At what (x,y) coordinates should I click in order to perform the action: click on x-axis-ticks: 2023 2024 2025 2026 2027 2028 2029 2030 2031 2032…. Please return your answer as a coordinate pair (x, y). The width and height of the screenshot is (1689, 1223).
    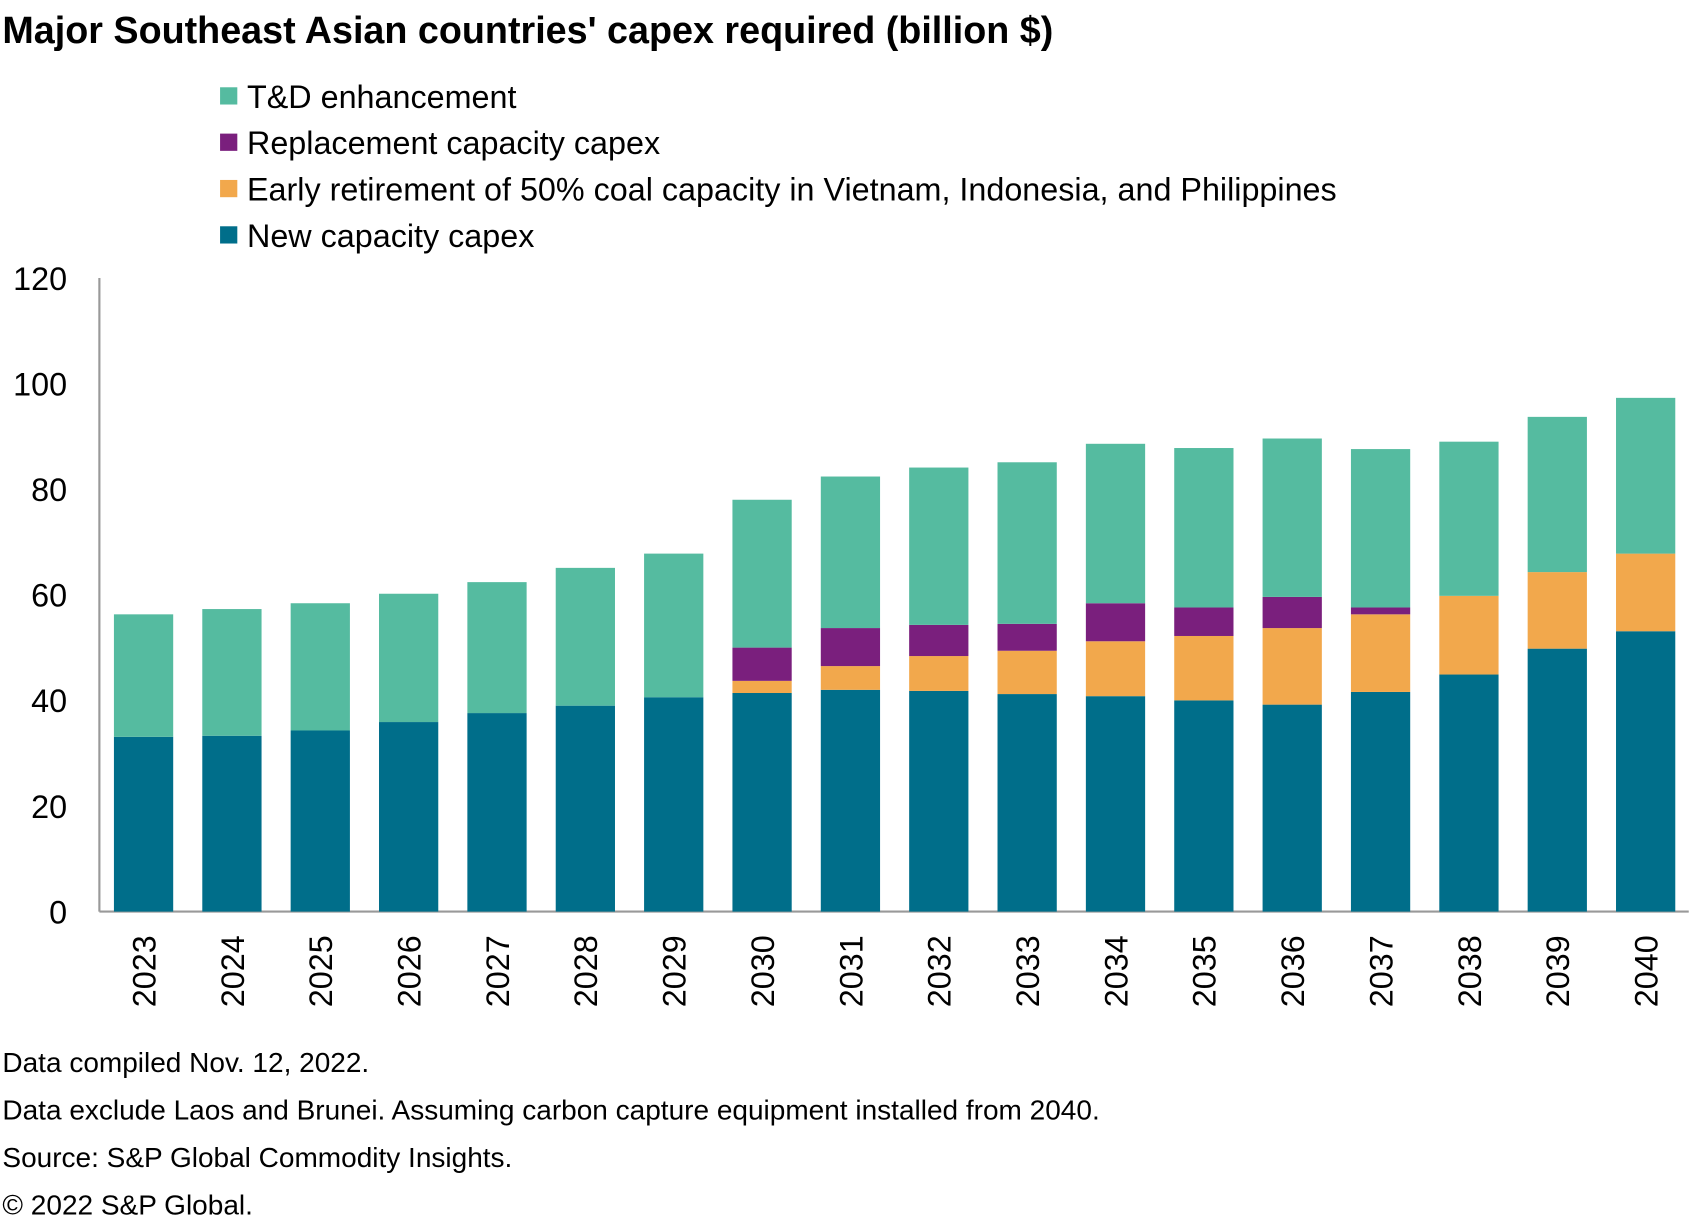
    Looking at the image, I should click on (895, 971).